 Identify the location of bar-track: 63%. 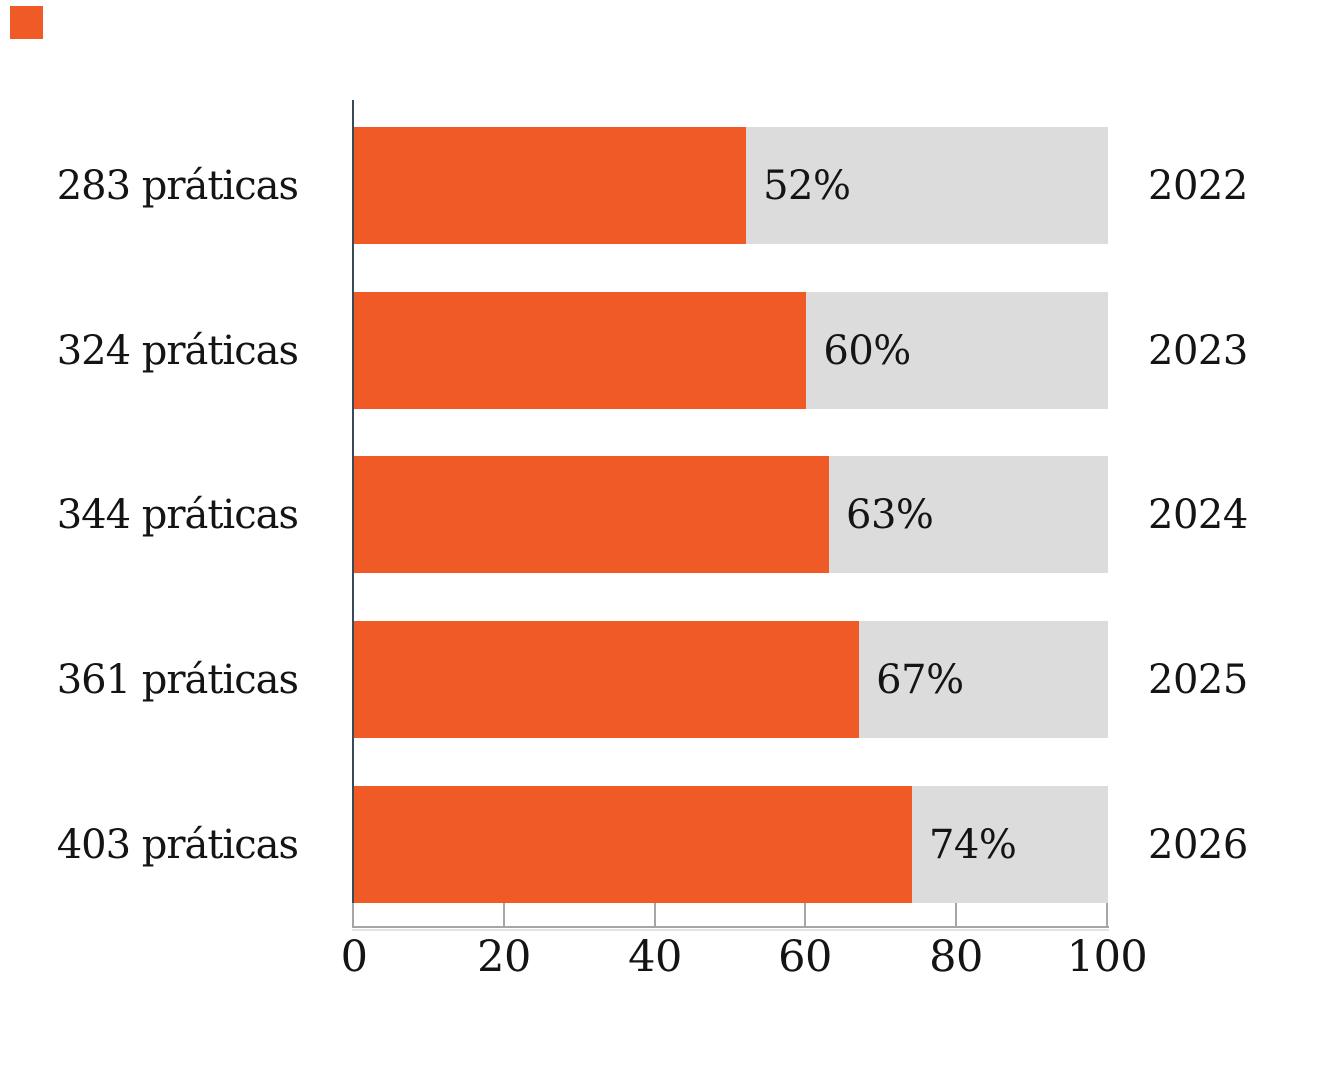
(731, 514).